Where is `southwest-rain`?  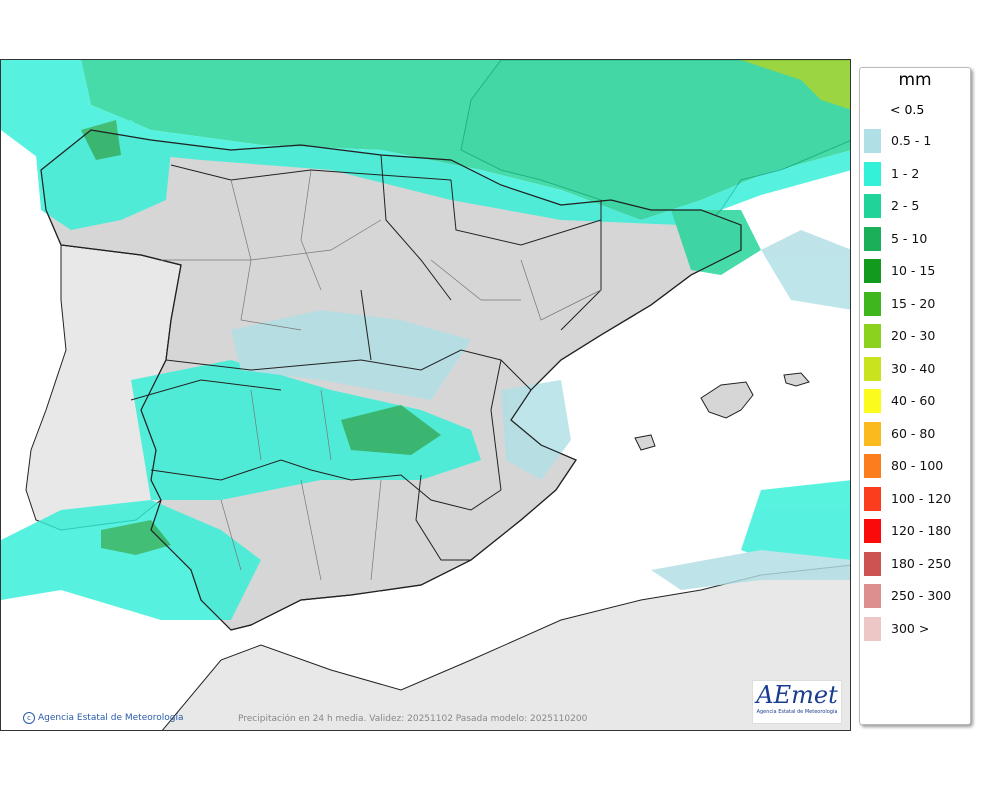
southwest-rain is located at coordinates (131, 560).